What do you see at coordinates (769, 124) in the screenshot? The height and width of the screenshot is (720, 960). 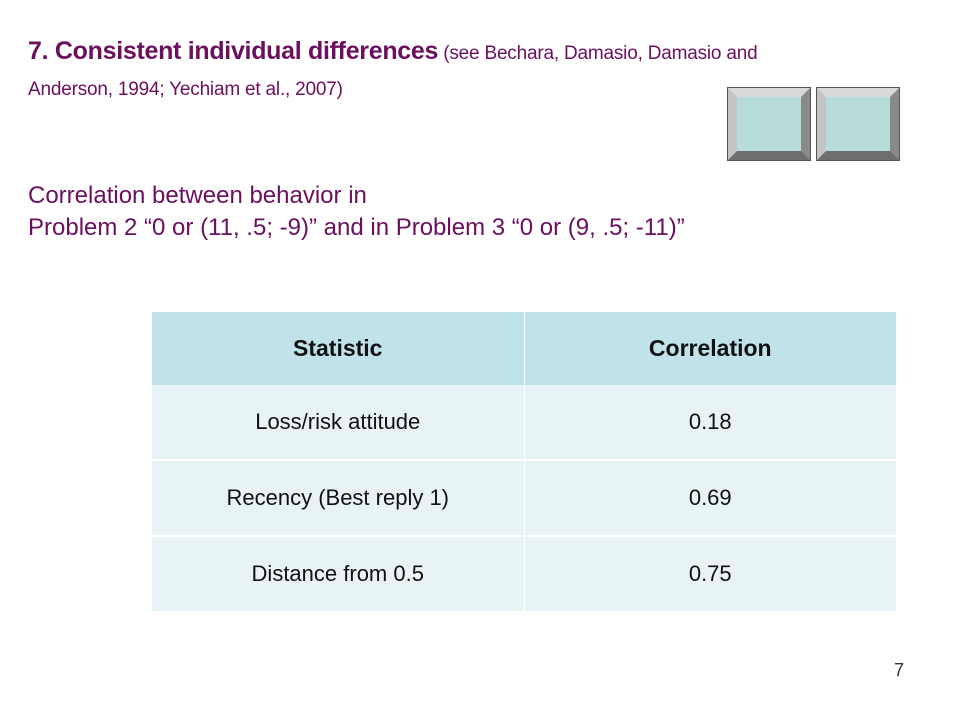 I see `bevel-button-left` at bounding box center [769, 124].